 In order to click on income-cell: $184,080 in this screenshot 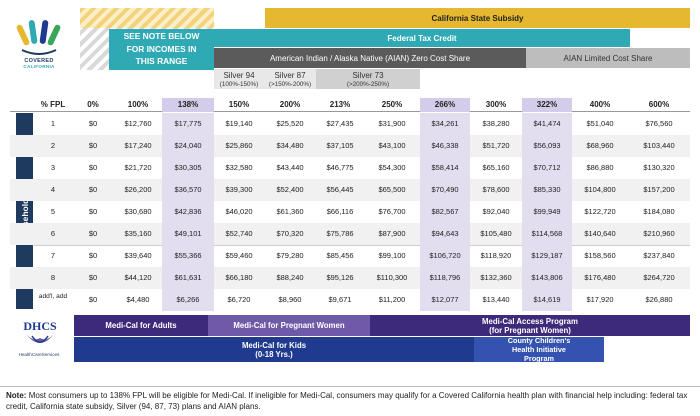, I will do `click(659, 211)`.